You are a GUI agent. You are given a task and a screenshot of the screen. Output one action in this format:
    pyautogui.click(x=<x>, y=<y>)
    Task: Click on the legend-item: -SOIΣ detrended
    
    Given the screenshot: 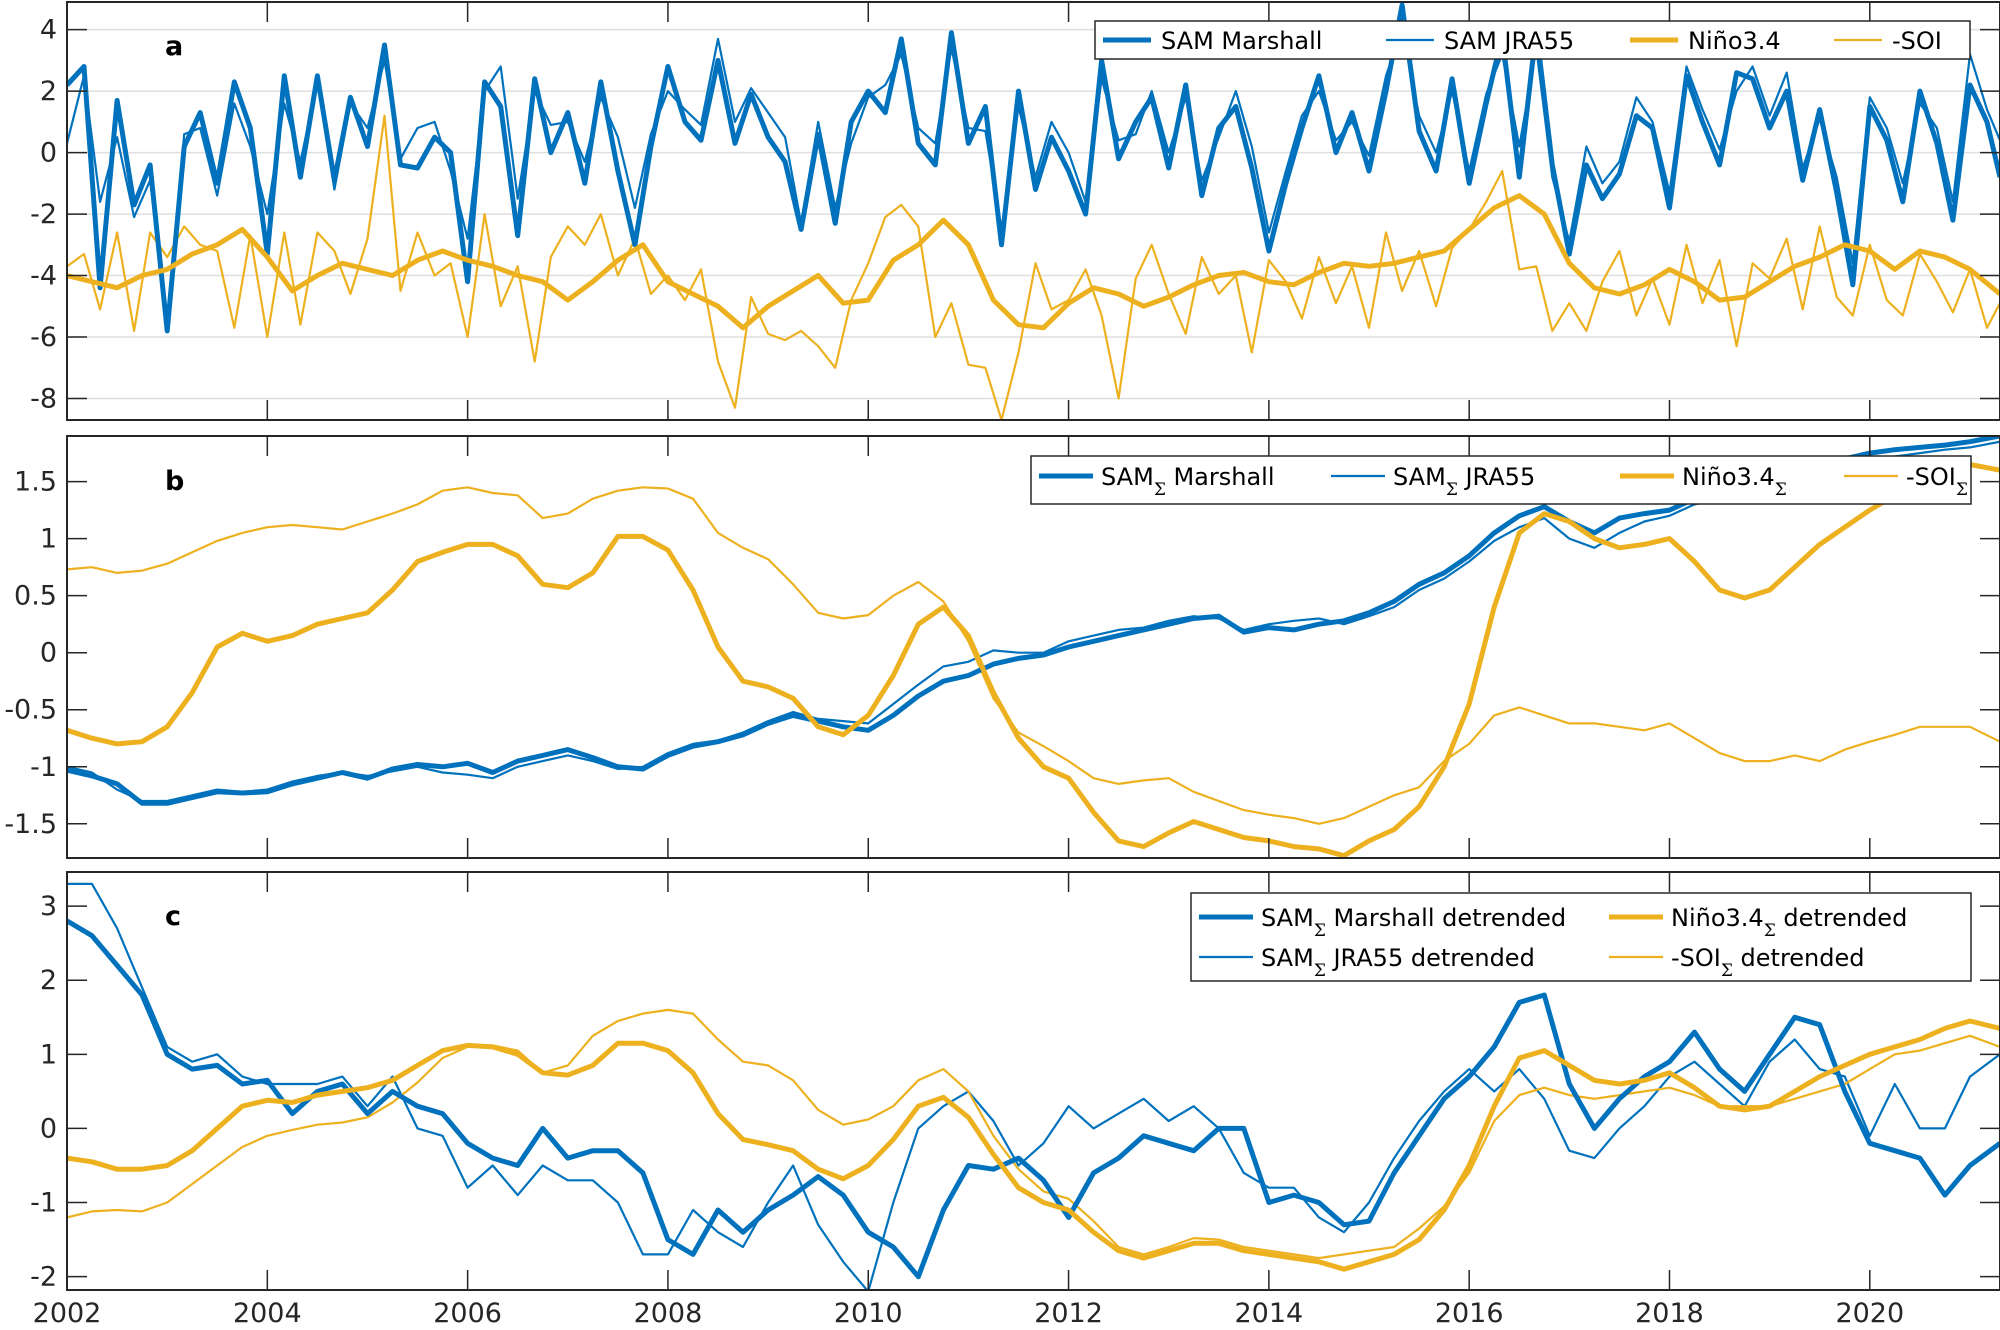 What is the action you would take?
    pyautogui.click(x=1737, y=962)
    